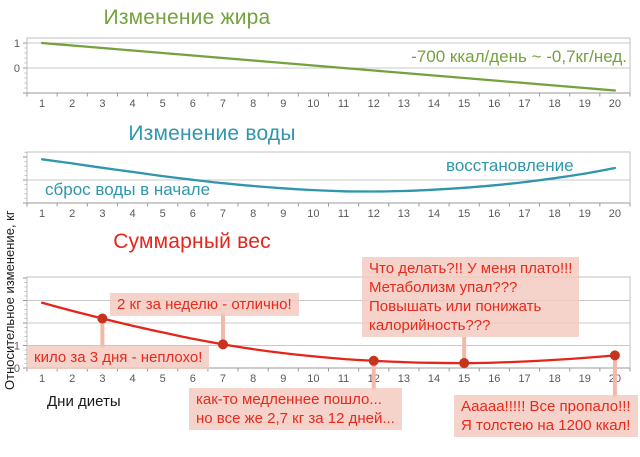  I want to click on water-drop-annotation: сброс воды в начале, so click(128, 189).